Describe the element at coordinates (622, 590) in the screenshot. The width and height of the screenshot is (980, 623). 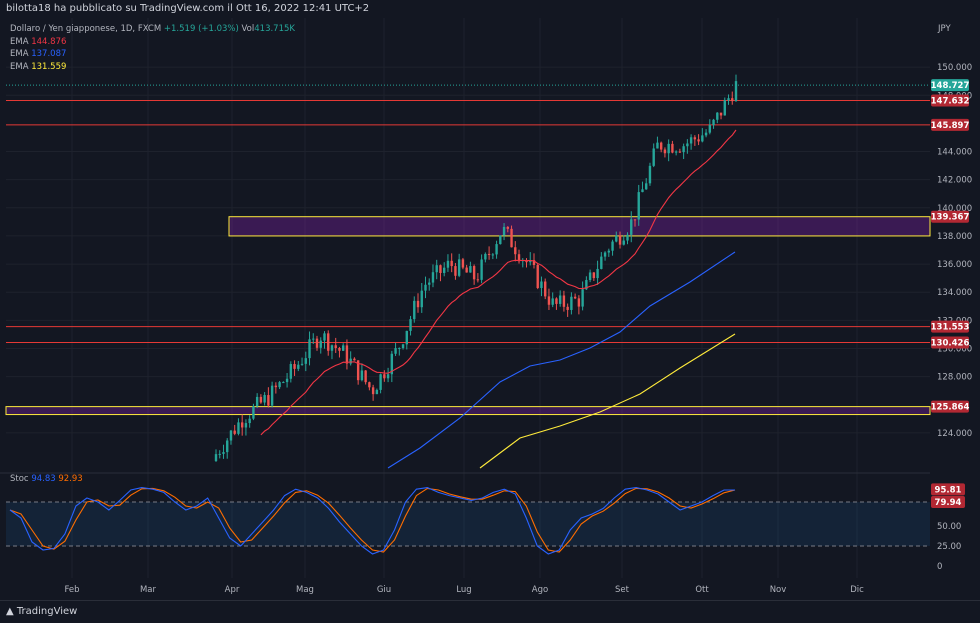
I see `month-label: Set` at that location.